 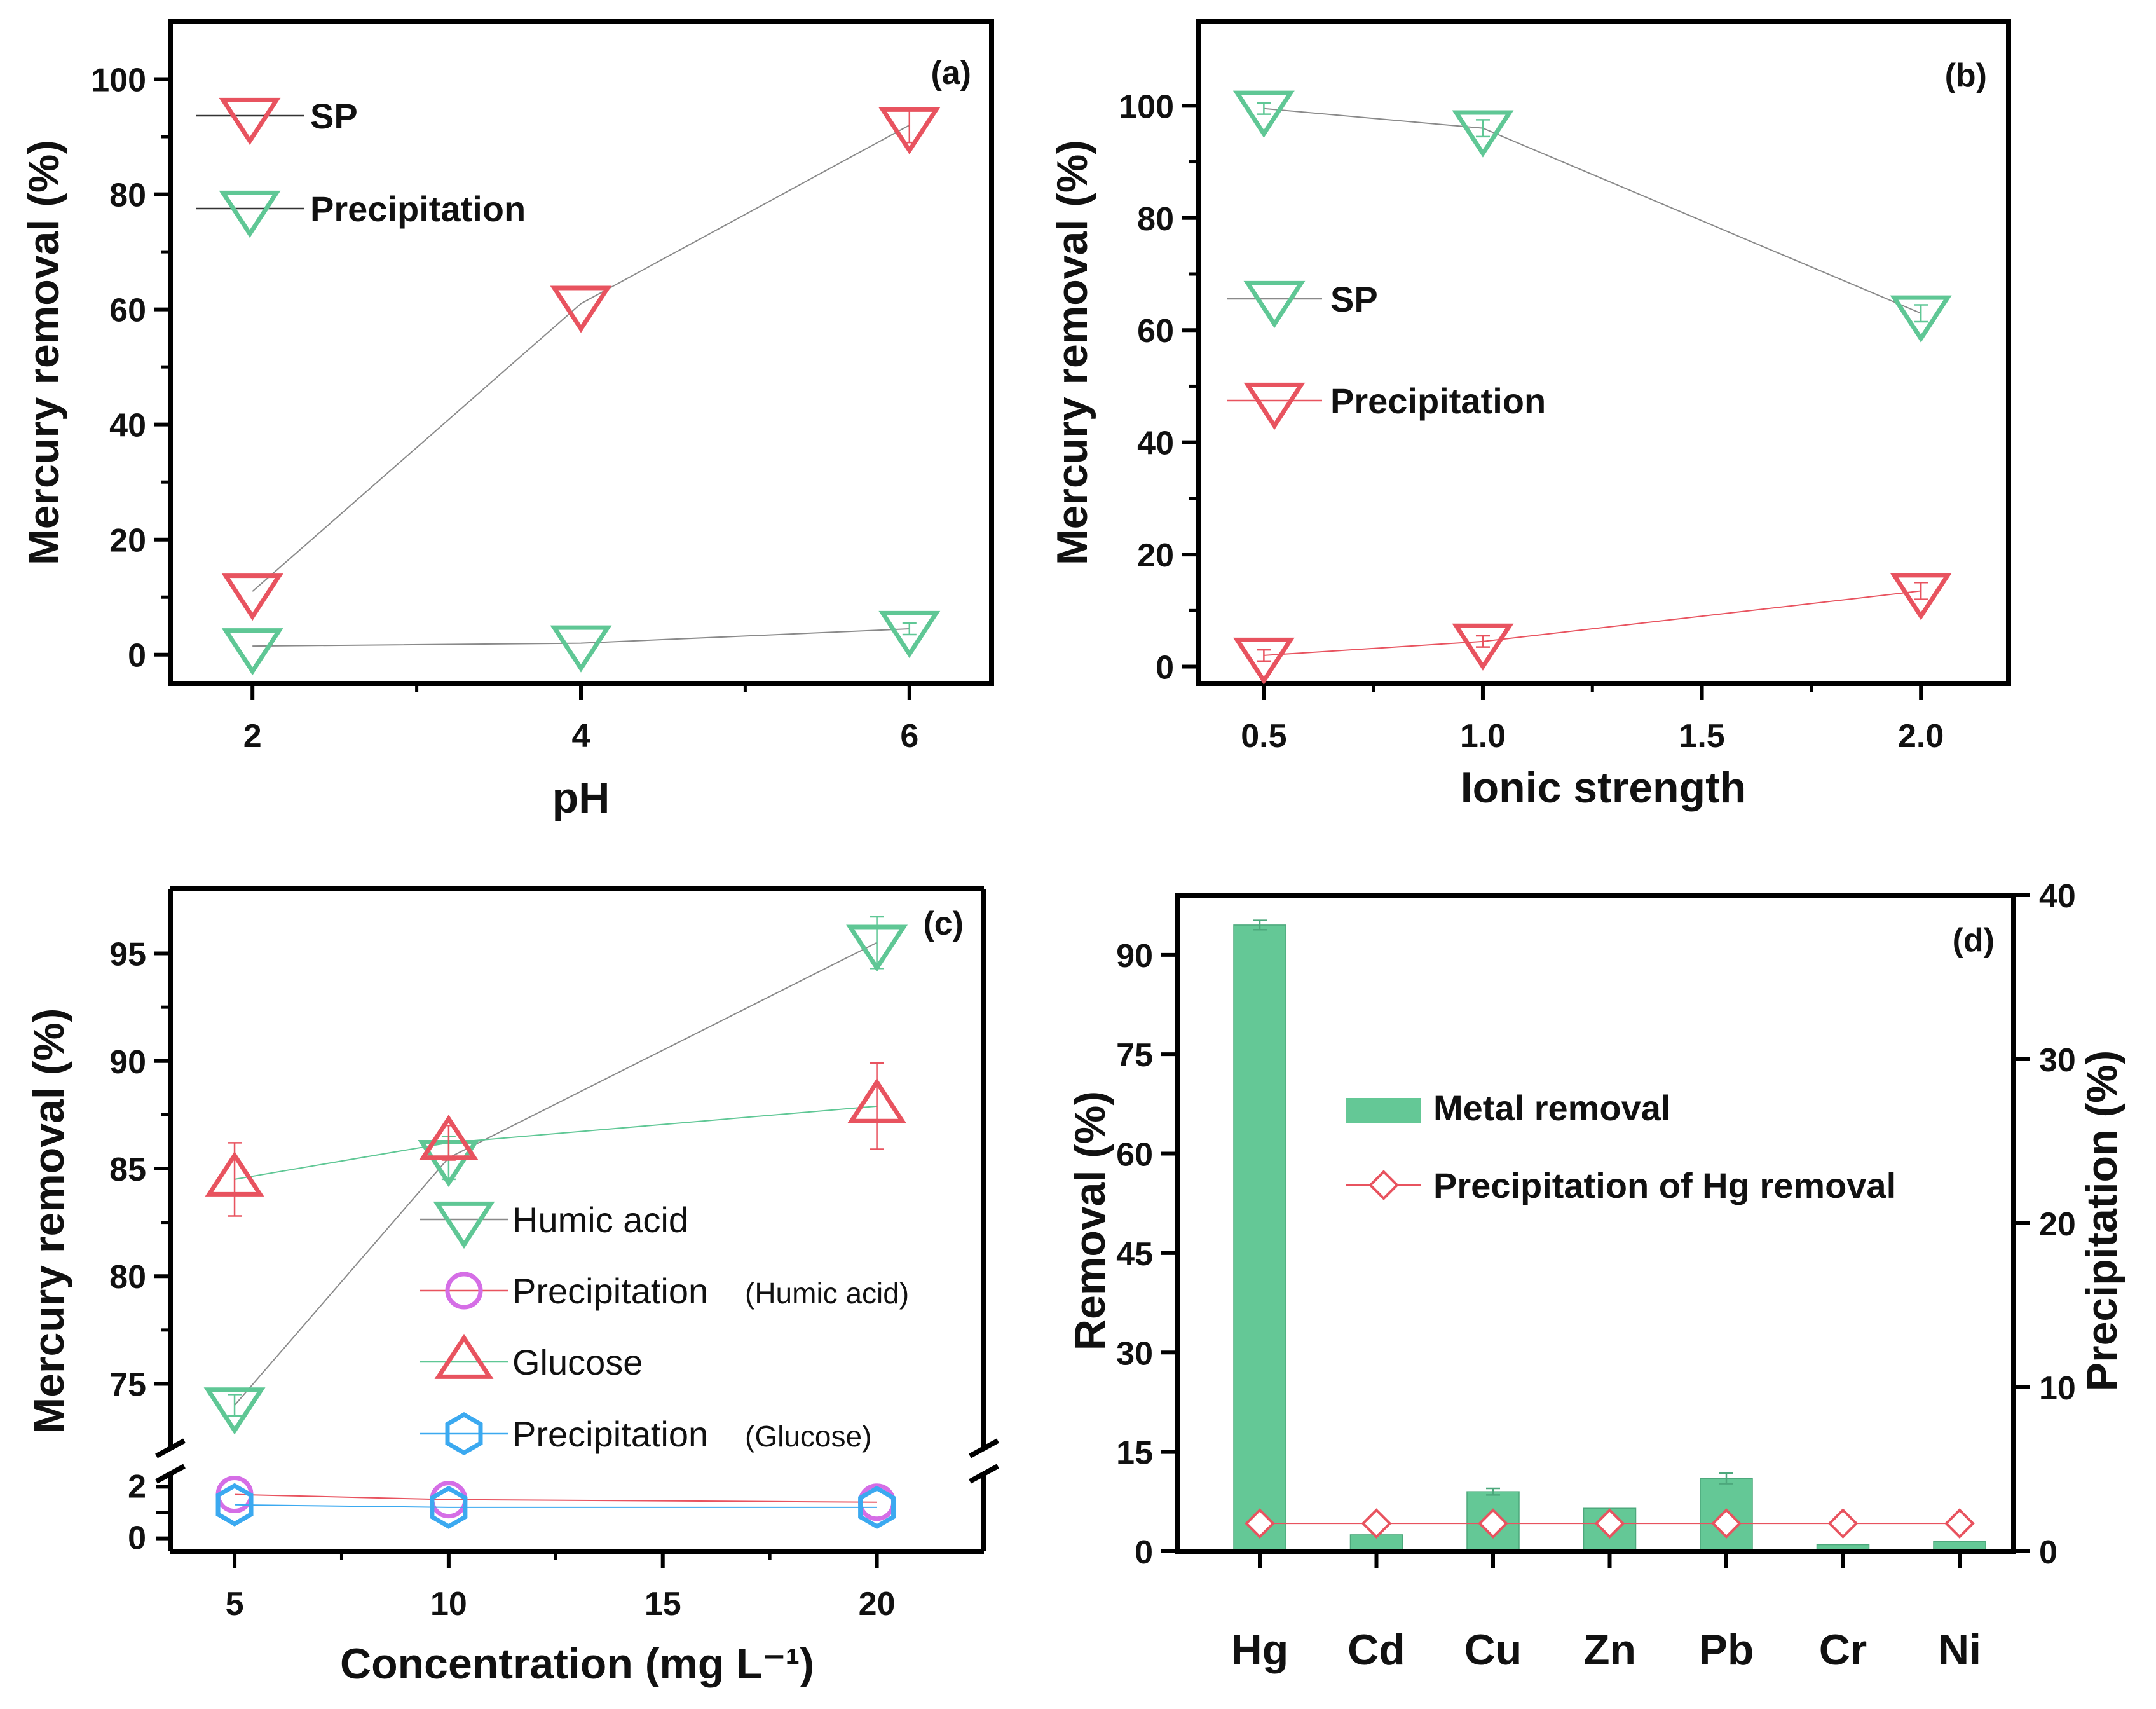 What do you see at coordinates (2057, 1060) in the screenshot?
I see `y2-tick-label: 30` at bounding box center [2057, 1060].